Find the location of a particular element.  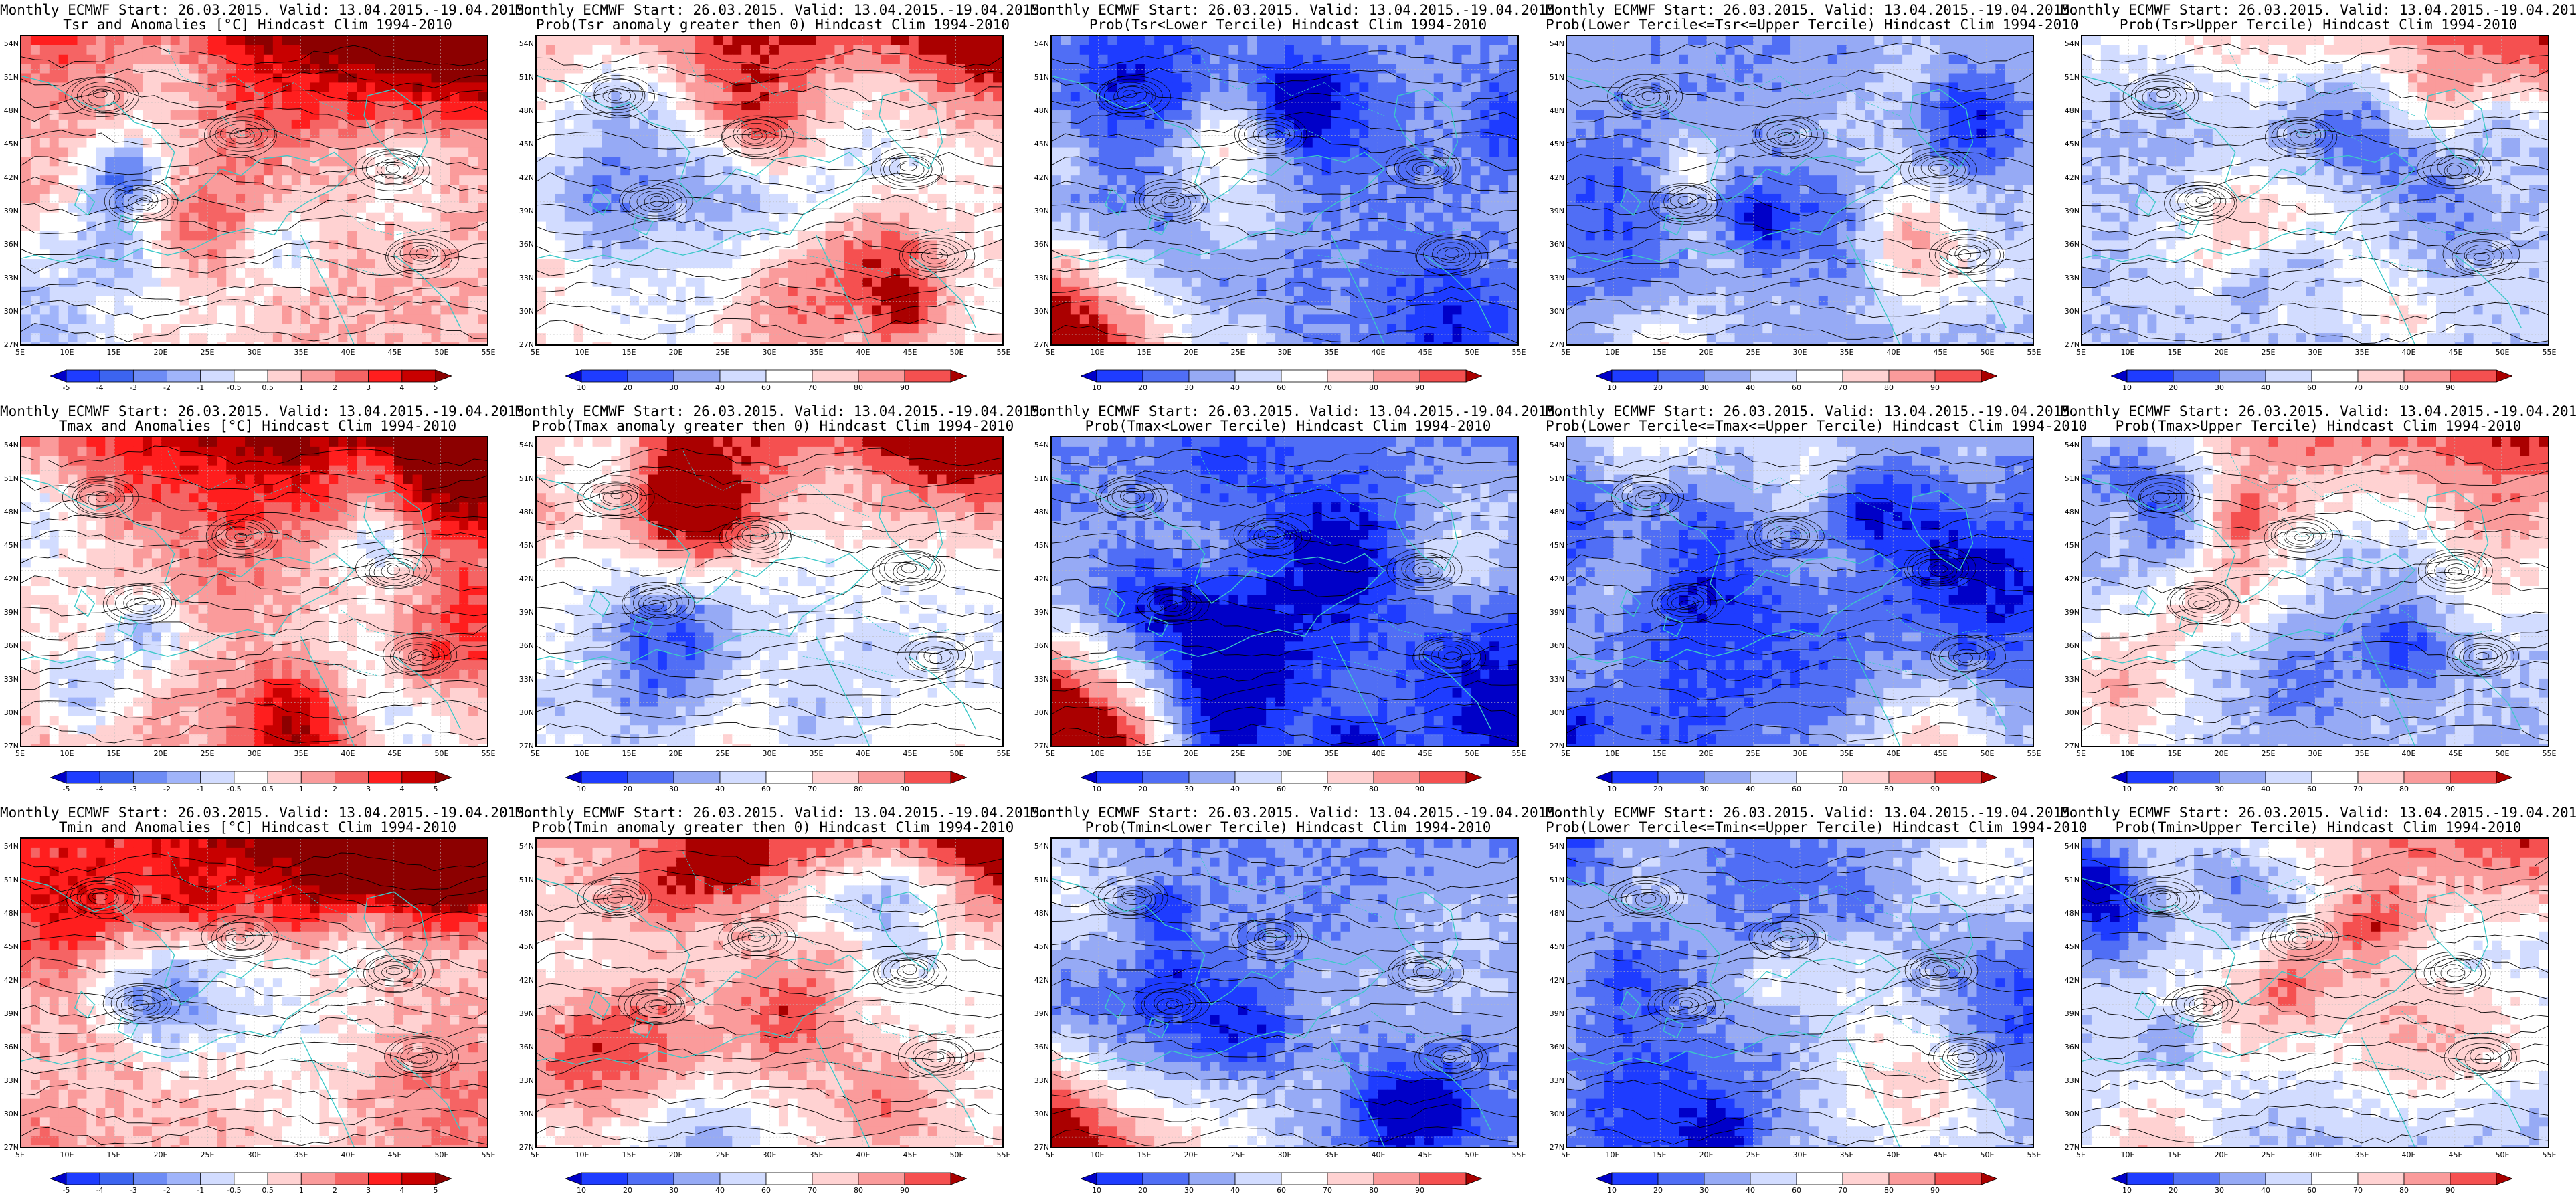

colorbar-tick-label: -0.5 is located at coordinates (234, 1191).